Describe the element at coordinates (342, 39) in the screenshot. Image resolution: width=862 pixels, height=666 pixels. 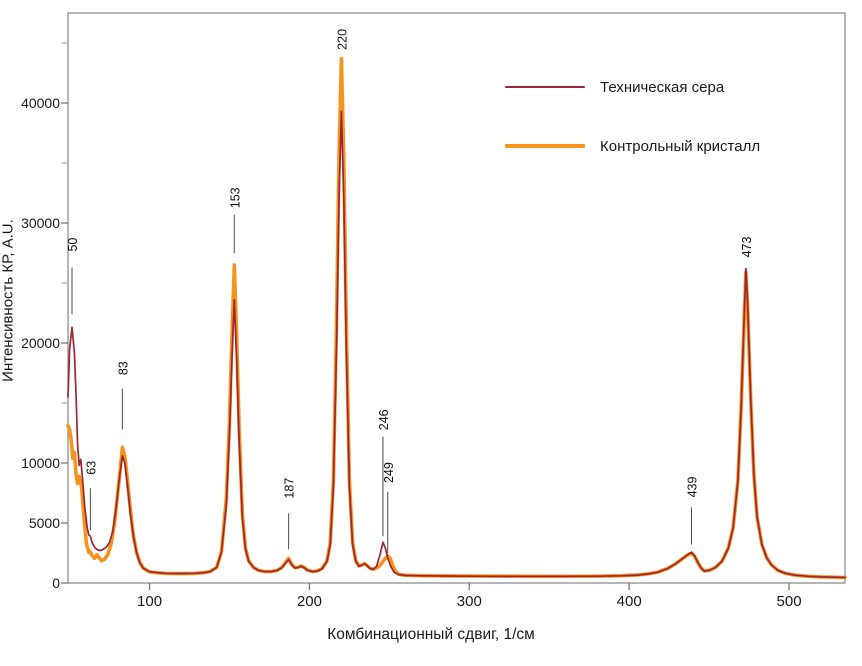
I see `peak-annotation-label: 220` at that location.